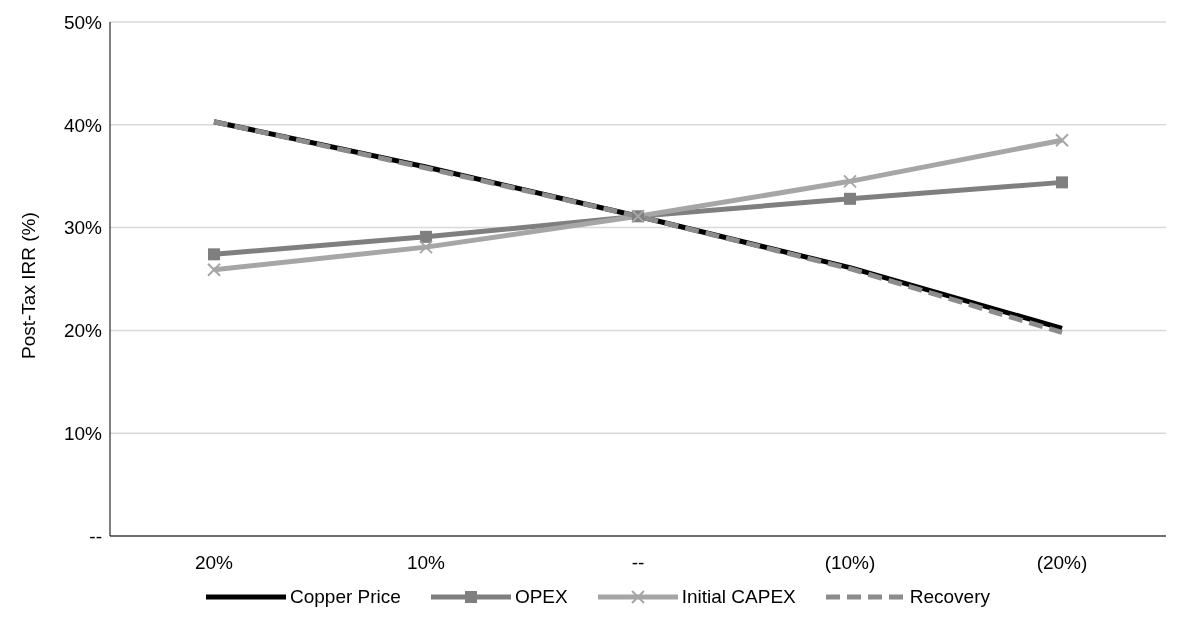 This screenshot has height=618, width=1180. Describe the element at coordinates (738, 597) in the screenshot. I see `legend-label: Initial CAPEX` at that location.